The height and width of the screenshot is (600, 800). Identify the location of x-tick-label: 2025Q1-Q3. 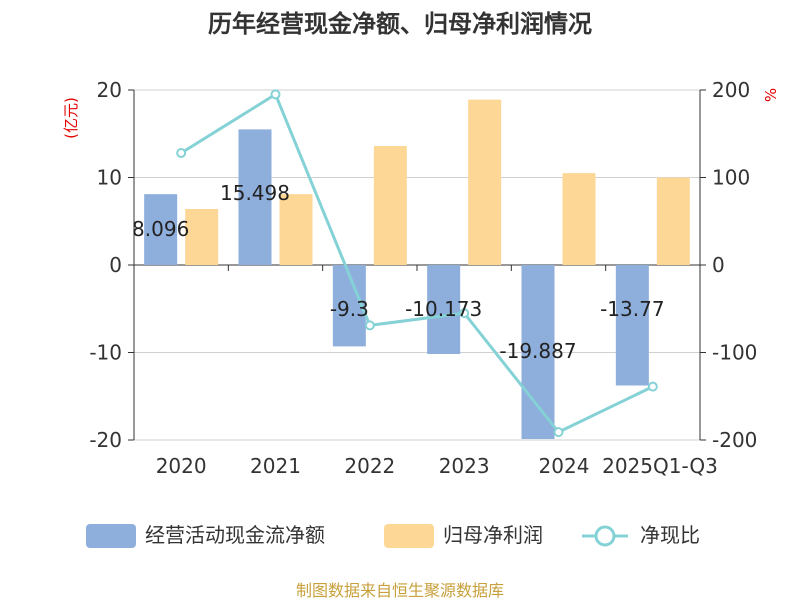
(660, 466).